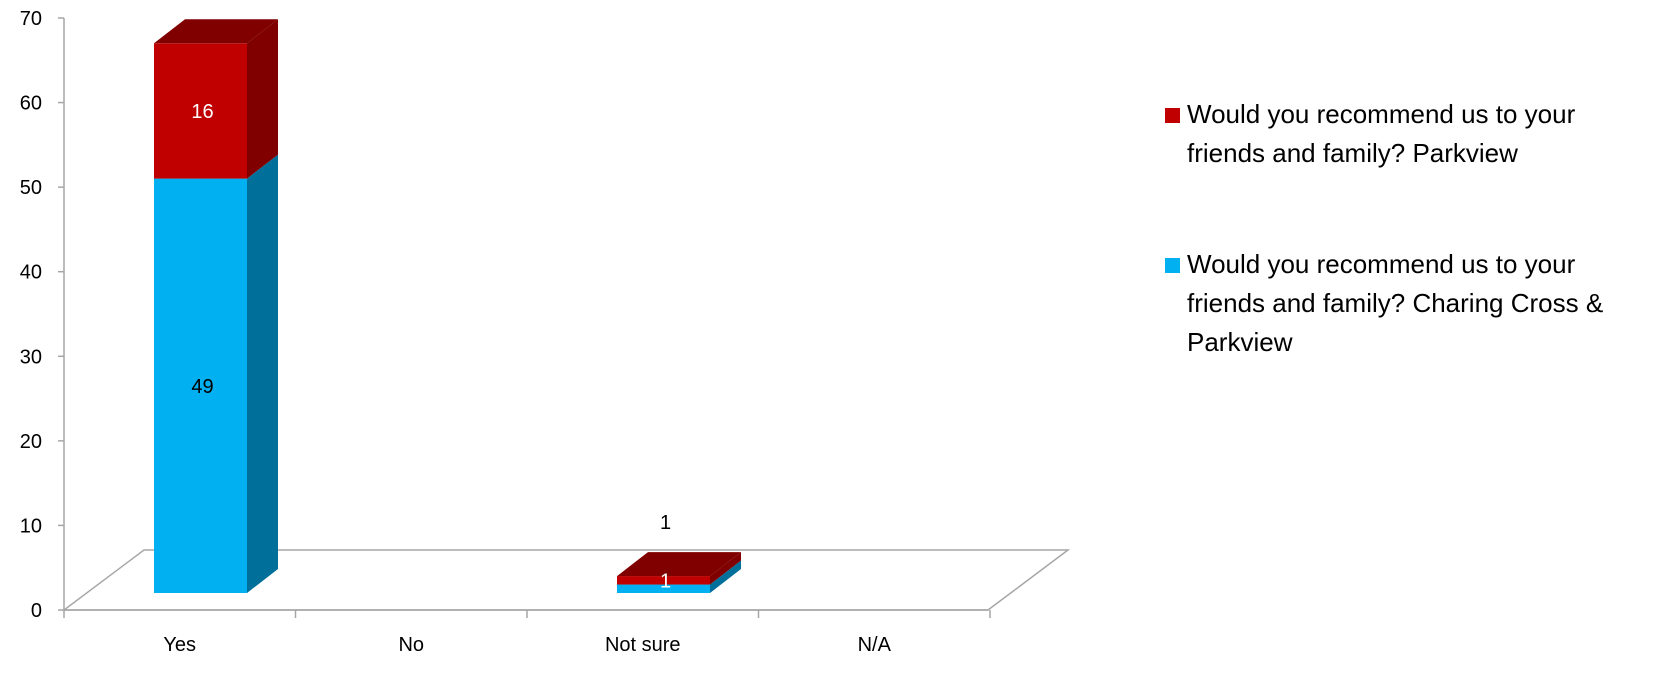 Image resolution: width=1662 pixels, height=694 pixels. Describe the element at coordinates (31, 188) in the screenshot. I see `y-tick-label: 50` at that location.